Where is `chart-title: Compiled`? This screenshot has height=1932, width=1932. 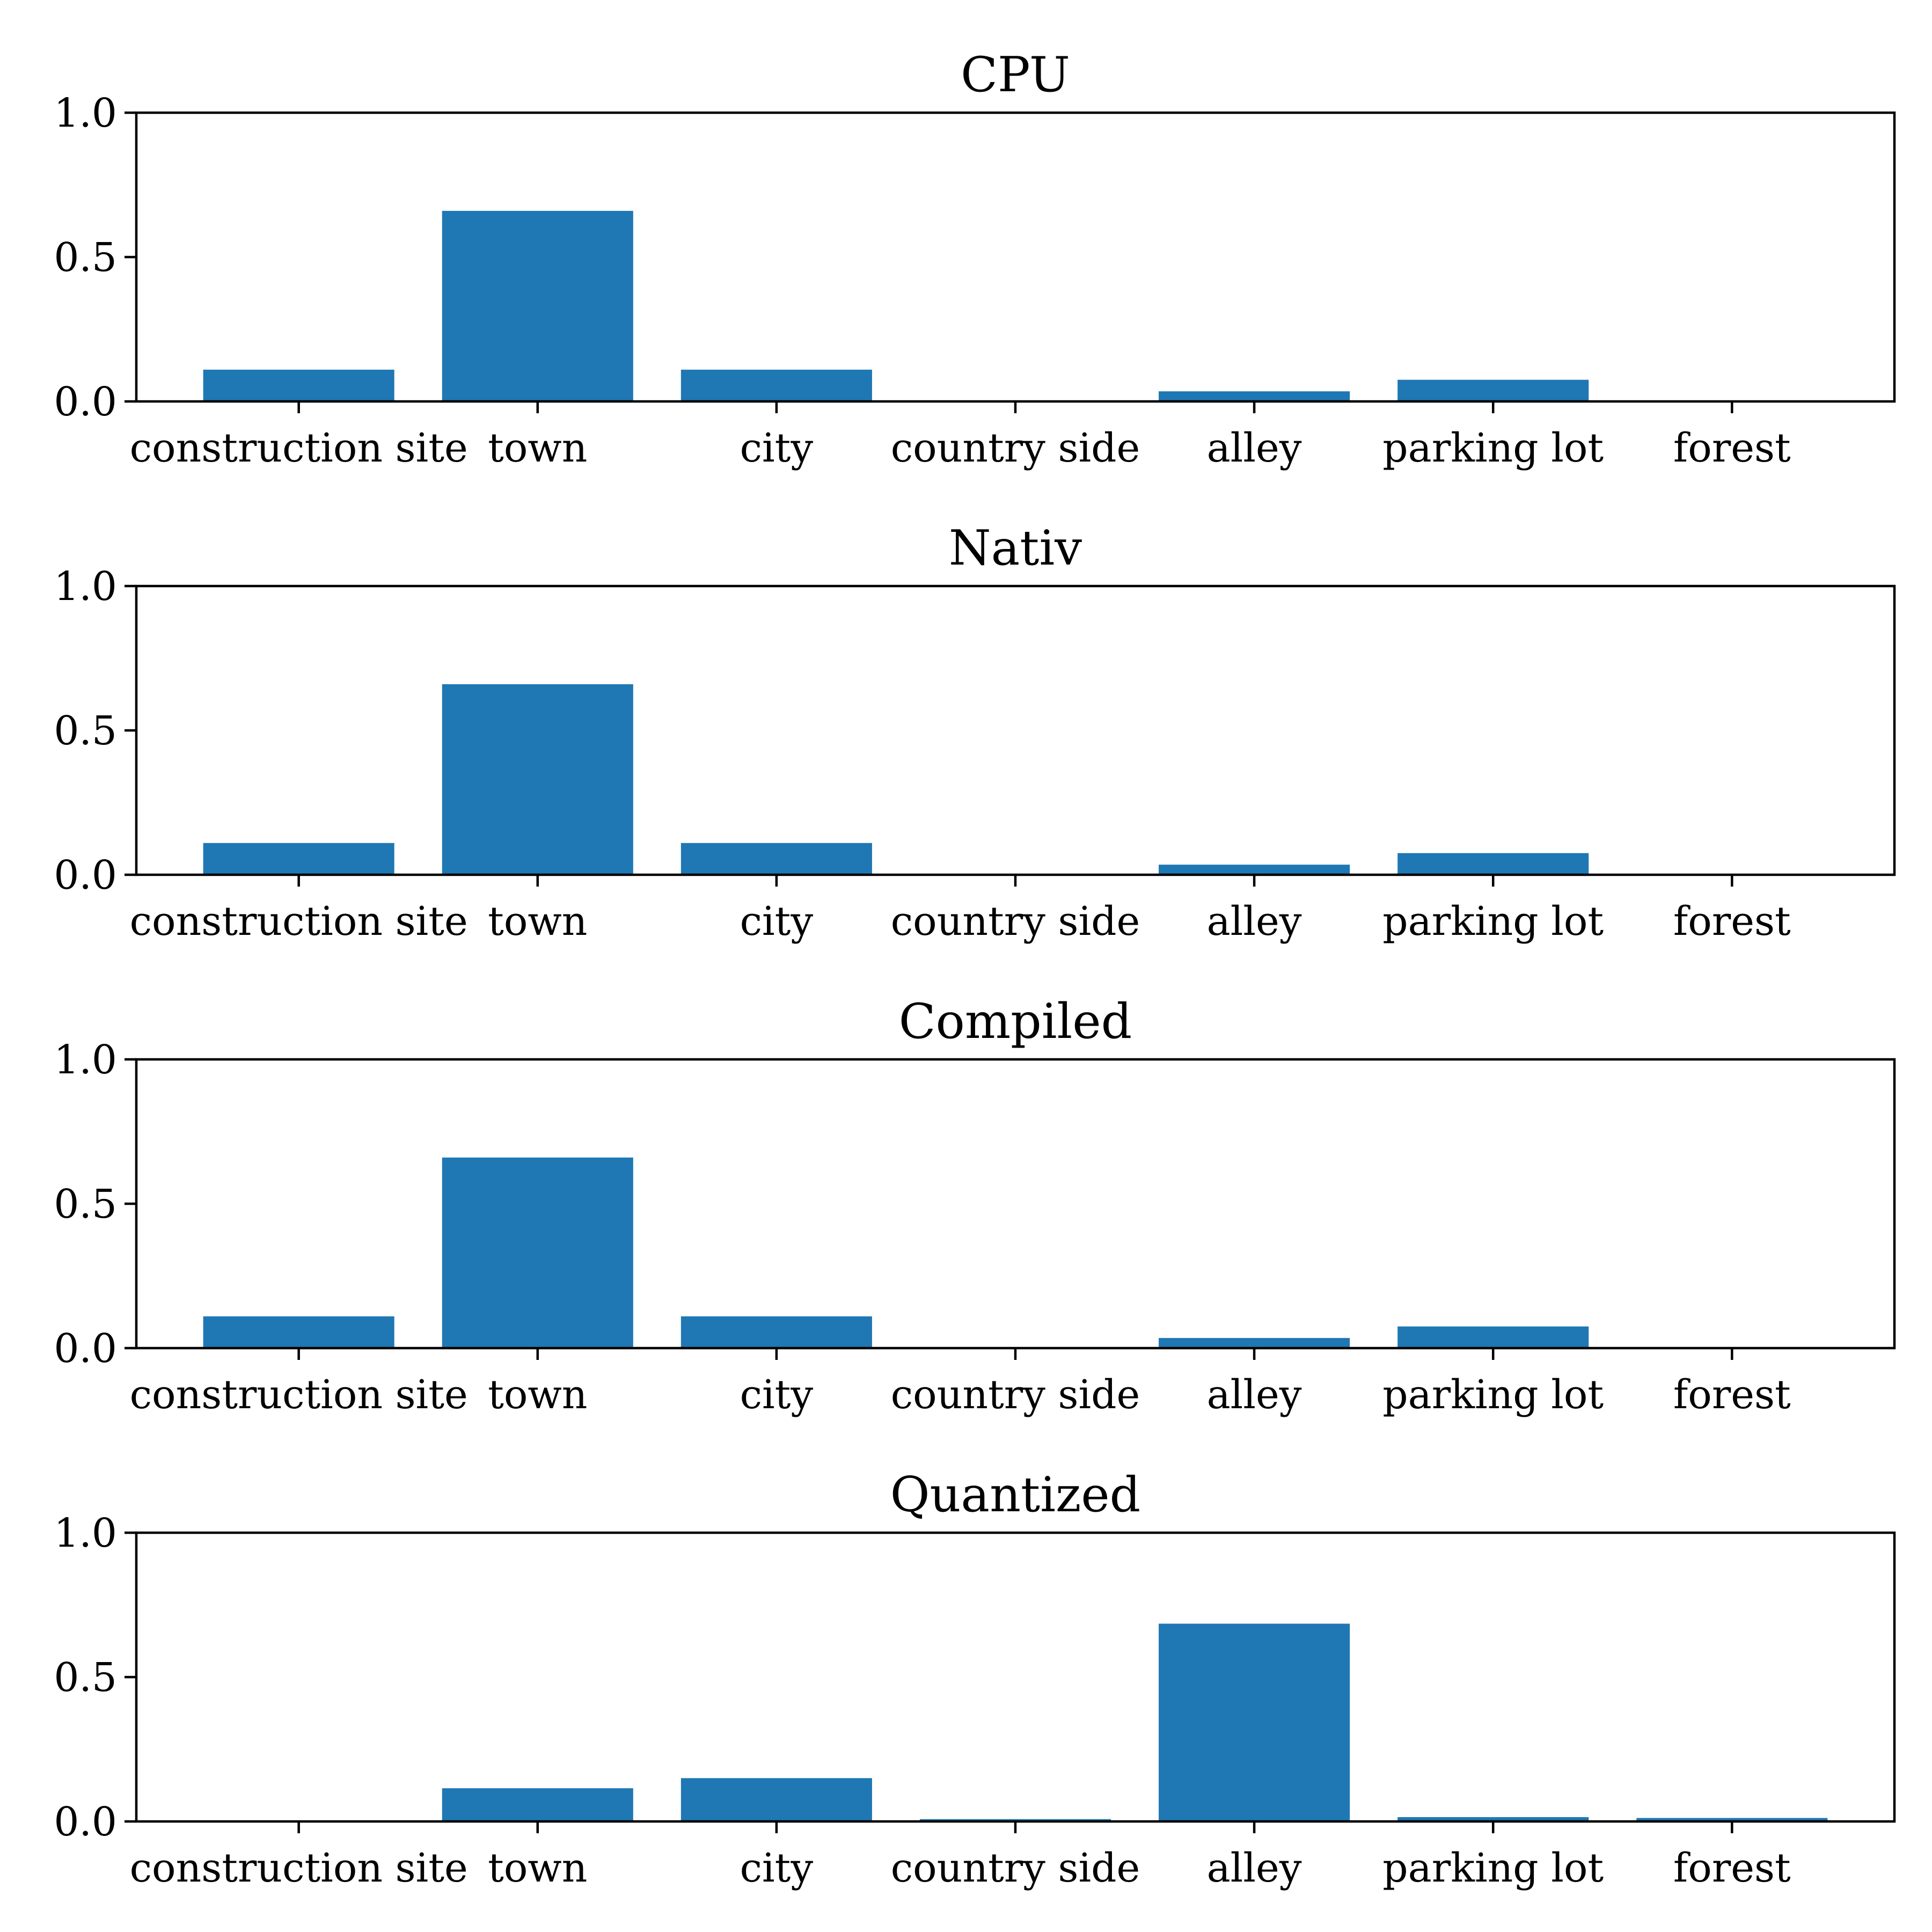
chart-title: Compiled is located at coordinates (1015, 1021).